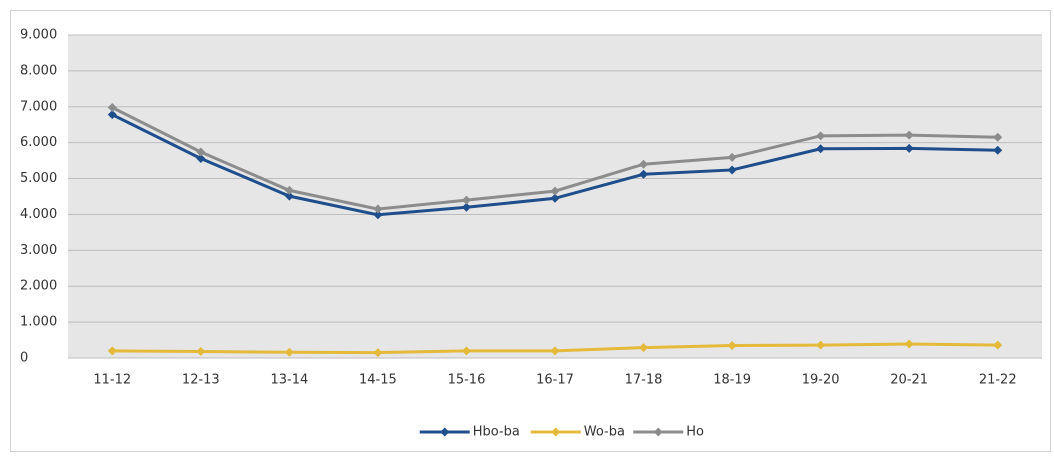  I want to click on x-tick-label: 19-20, so click(821, 380).